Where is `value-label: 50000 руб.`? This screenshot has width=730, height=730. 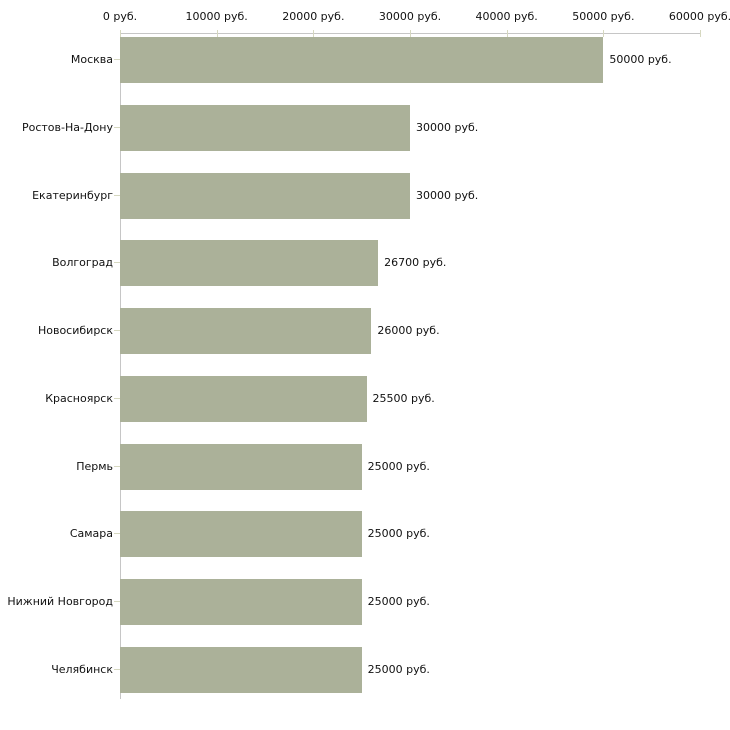 value-label: 50000 руб. is located at coordinates (640, 59).